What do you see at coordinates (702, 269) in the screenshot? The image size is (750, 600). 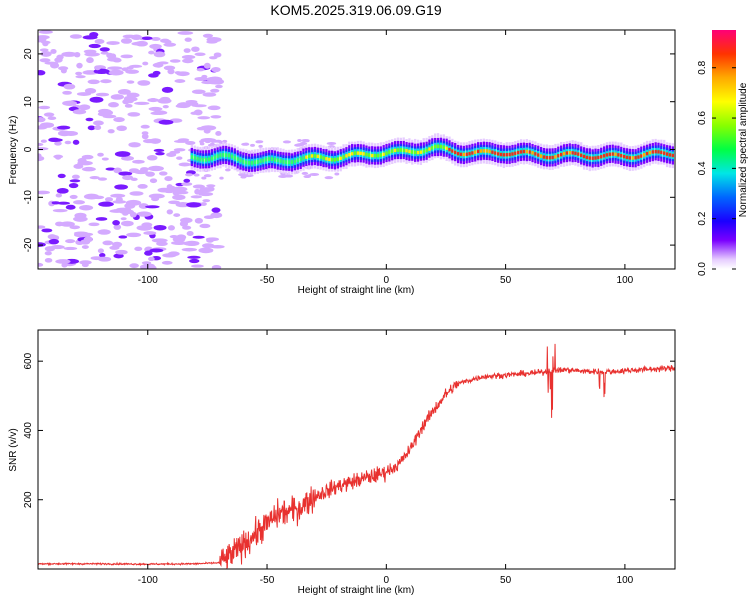 I see `colorbar-tick-label: 0.0` at bounding box center [702, 269].